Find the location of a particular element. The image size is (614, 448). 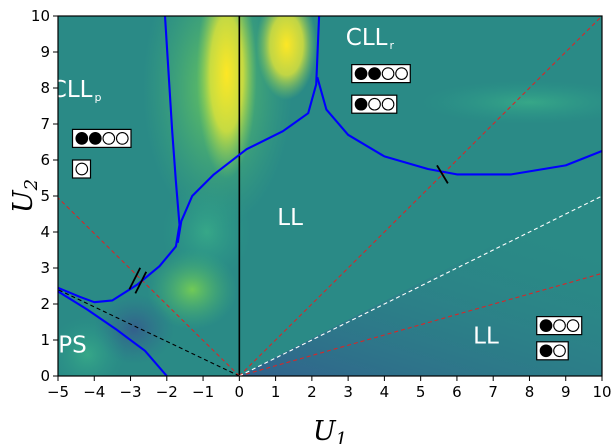

y-axis-title: U2 is located at coordinates (25, 196).